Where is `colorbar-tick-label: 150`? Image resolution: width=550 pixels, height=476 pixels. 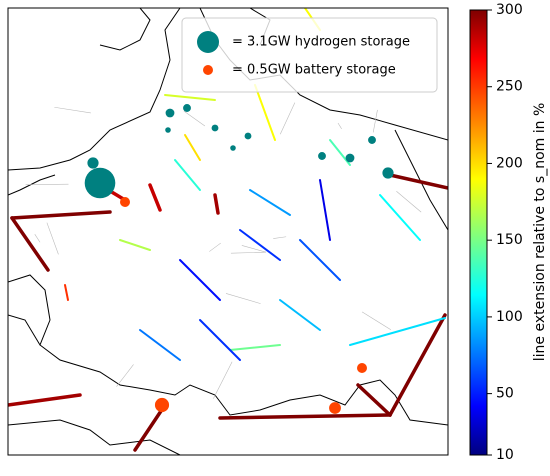
colorbar-tick-label: 150 is located at coordinates (509, 240).